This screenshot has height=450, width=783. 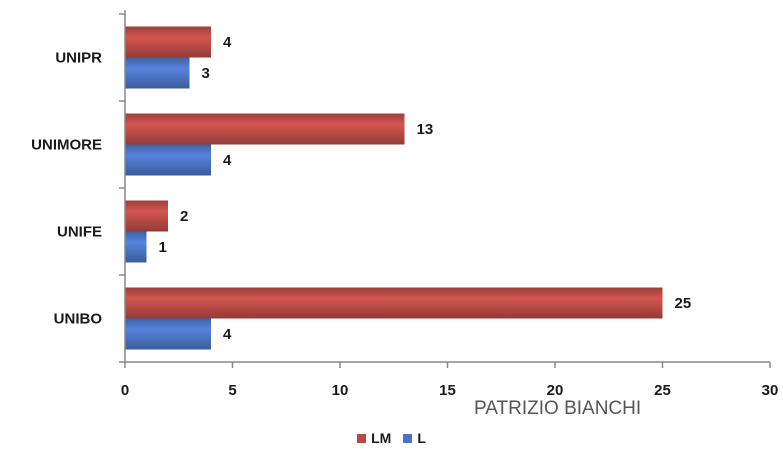 I want to click on chart-legend: LM L, so click(x=391, y=438).